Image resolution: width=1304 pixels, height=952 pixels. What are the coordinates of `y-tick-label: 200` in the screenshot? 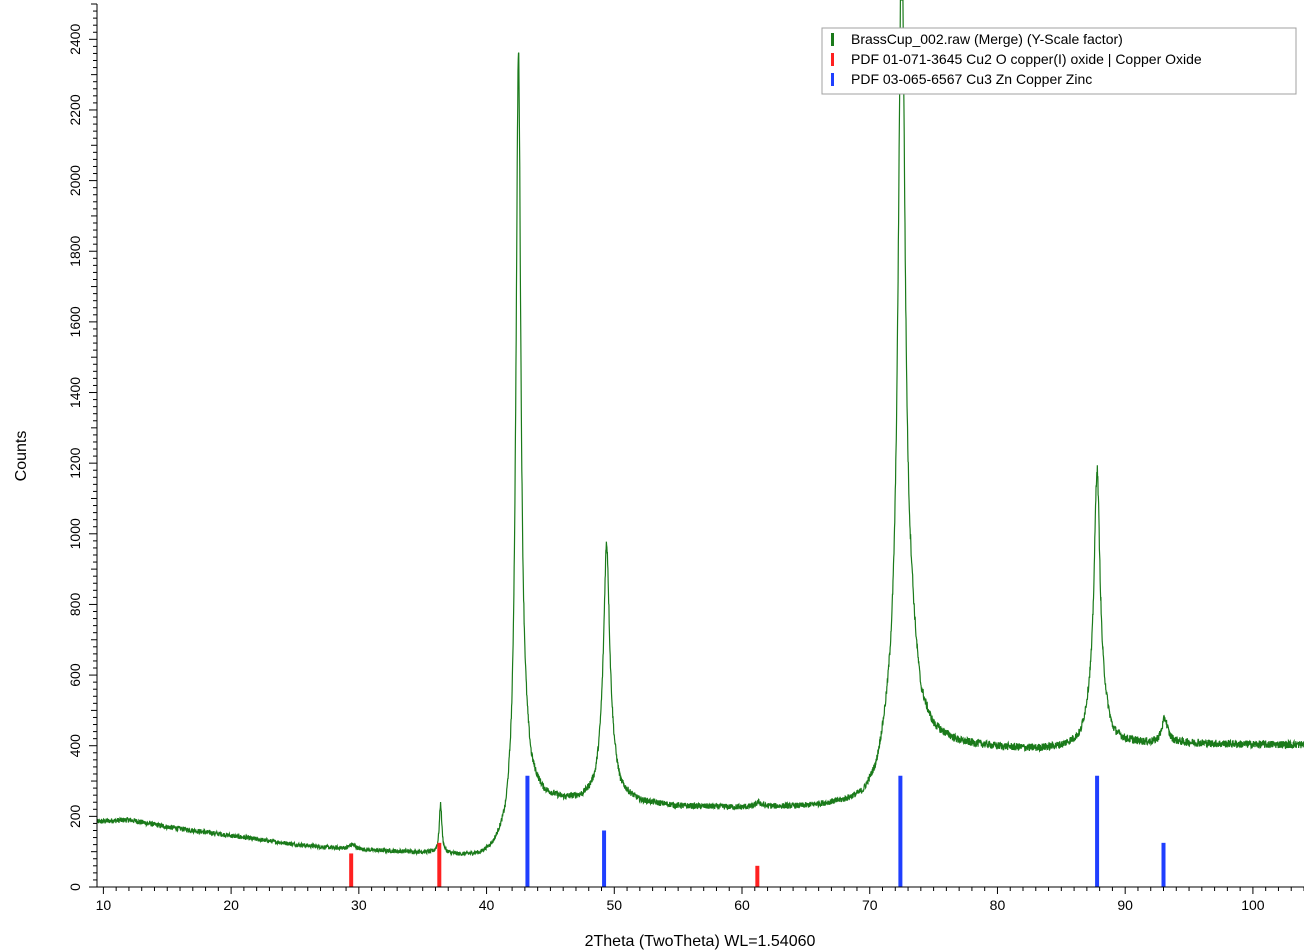 It's located at (75, 816).